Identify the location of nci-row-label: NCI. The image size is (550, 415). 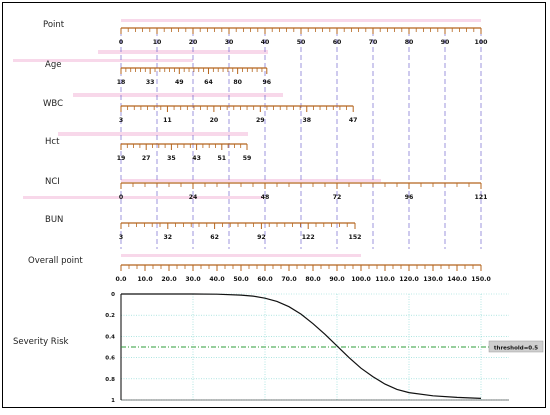
(52, 182).